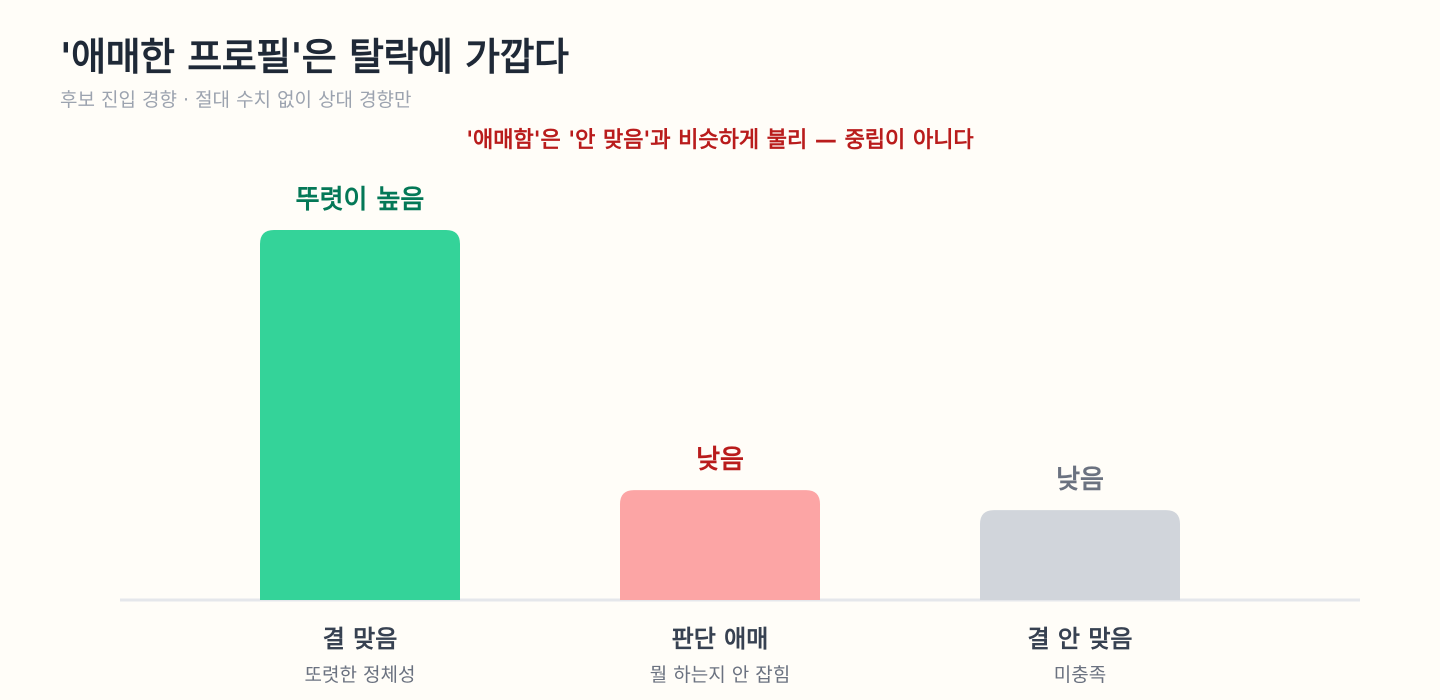  I want to click on chart-subtitle: 후보 진입 경향 · 절대 수치 없이 상대 경향만, so click(236, 100).